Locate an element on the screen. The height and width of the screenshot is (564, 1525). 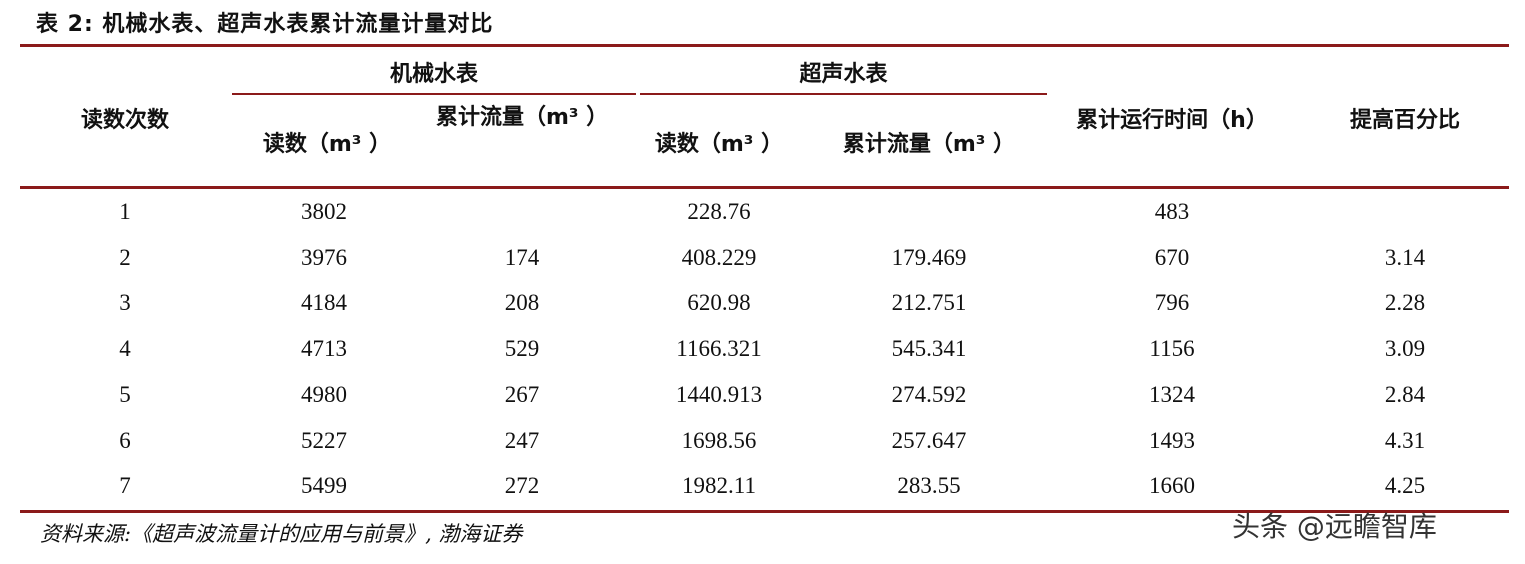
cell-improve: 2.28 is located at coordinates (1405, 302).